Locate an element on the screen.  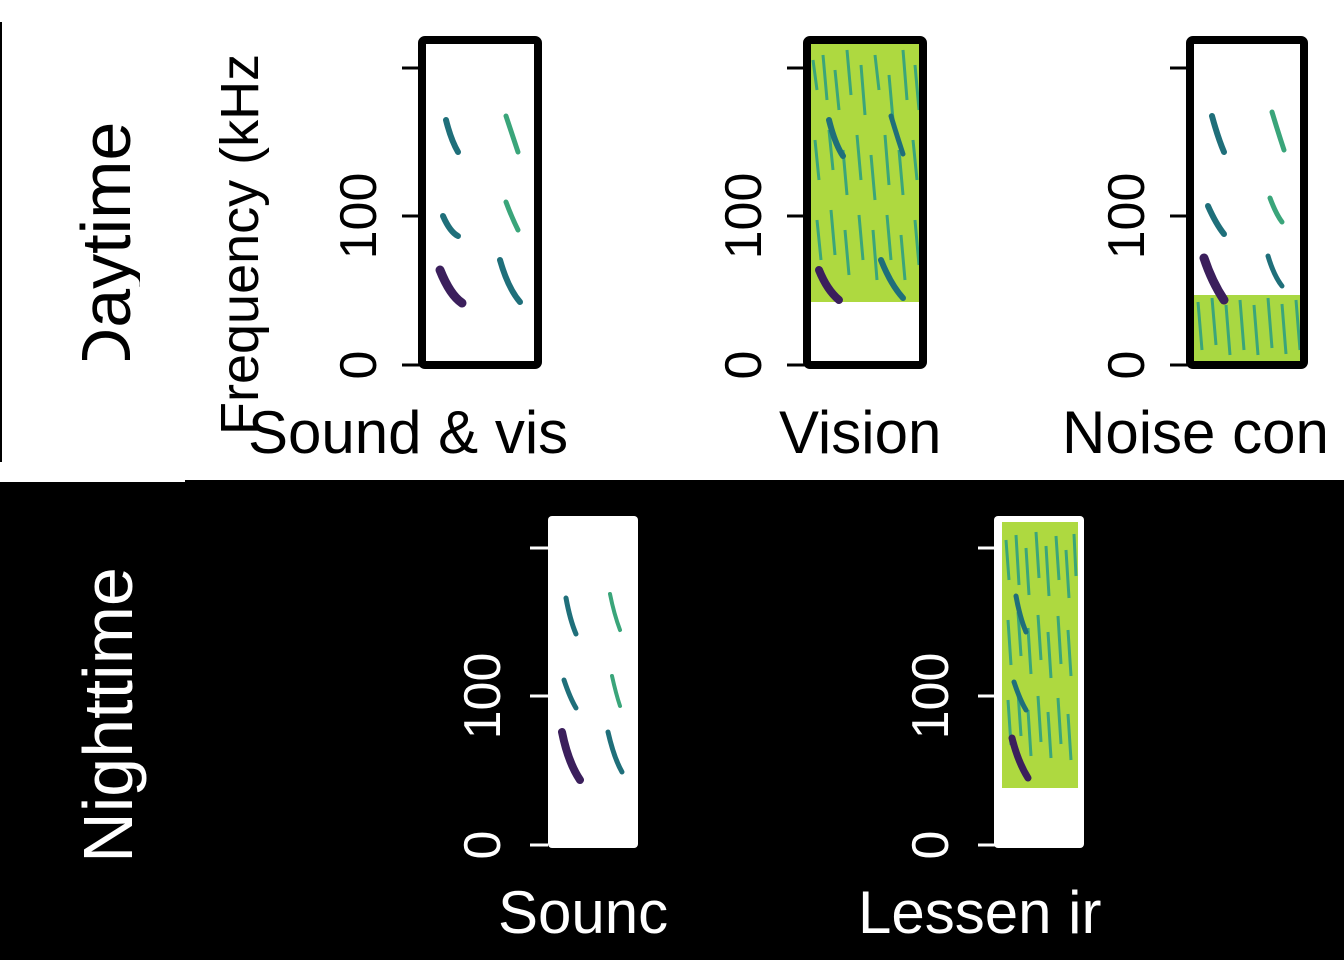
panel-nighttime-lessen: 0 100 Lessen ir is located at coordinates (999, 730).